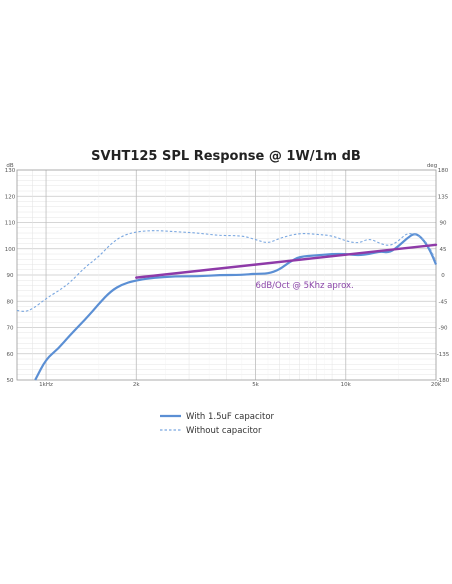 The image size is (452, 584). Describe the element at coordinates (443, 250) in the screenshot. I see `y2-tick-label: 45` at that location.